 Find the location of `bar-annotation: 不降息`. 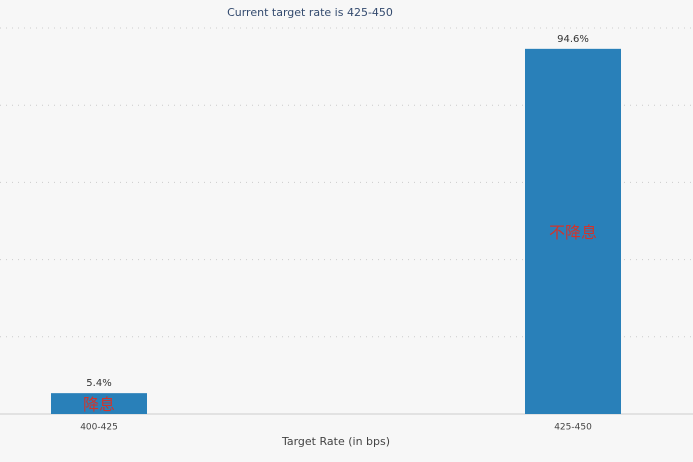

bar-annotation: 不降息 is located at coordinates (573, 232).